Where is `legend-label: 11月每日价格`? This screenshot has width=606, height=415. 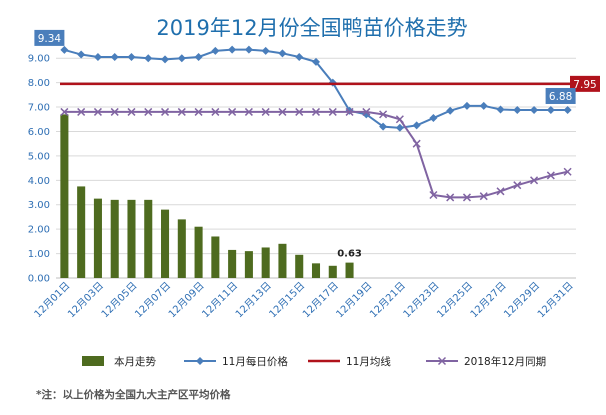 legend-label: 11月每日价格 is located at coordinates (255, 361).